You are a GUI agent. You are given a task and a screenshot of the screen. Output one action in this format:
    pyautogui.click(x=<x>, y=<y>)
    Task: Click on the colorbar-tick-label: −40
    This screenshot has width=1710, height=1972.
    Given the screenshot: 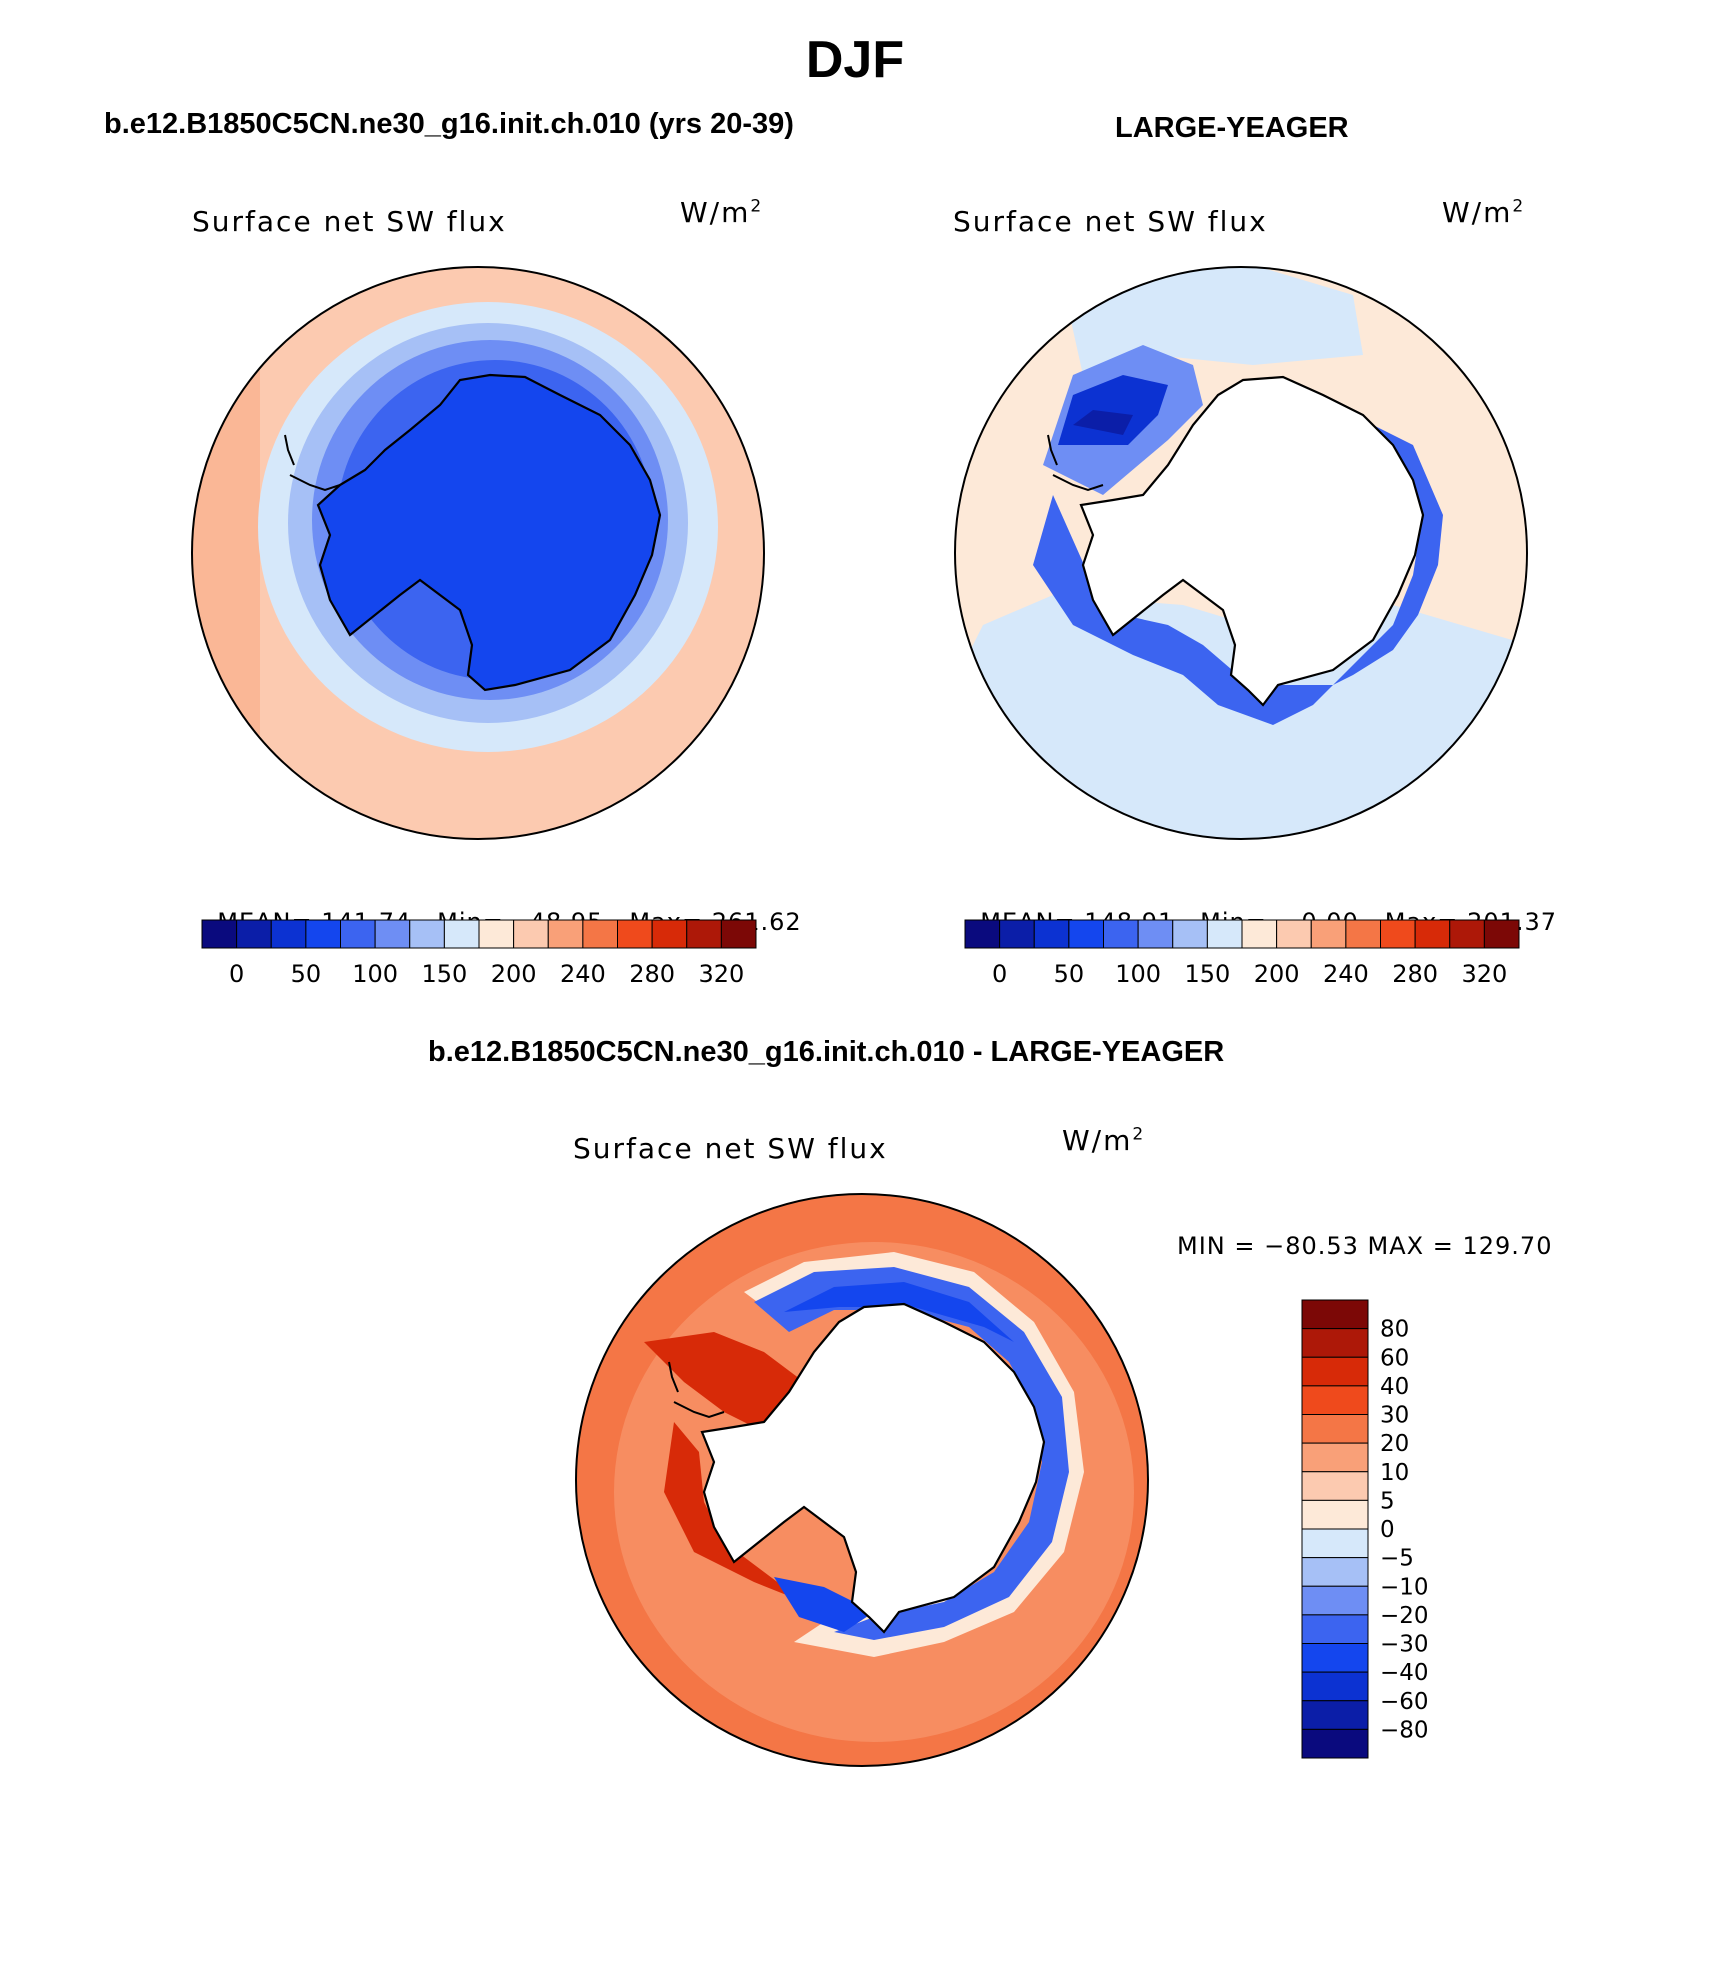 What is the action you would take?
    pyautogui.click(x=1404, y=1673)
    